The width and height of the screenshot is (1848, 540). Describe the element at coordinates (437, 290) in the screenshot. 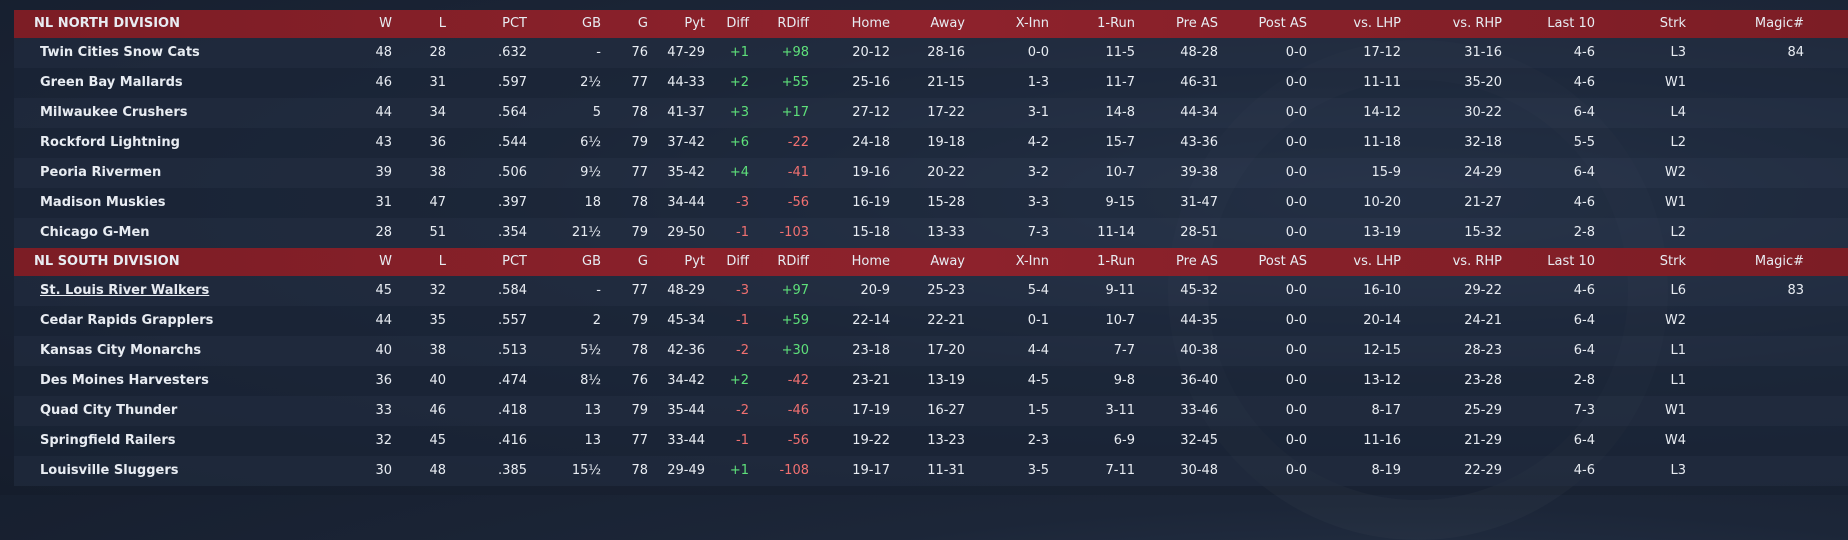

I see `cell-losses: 32` at that location.